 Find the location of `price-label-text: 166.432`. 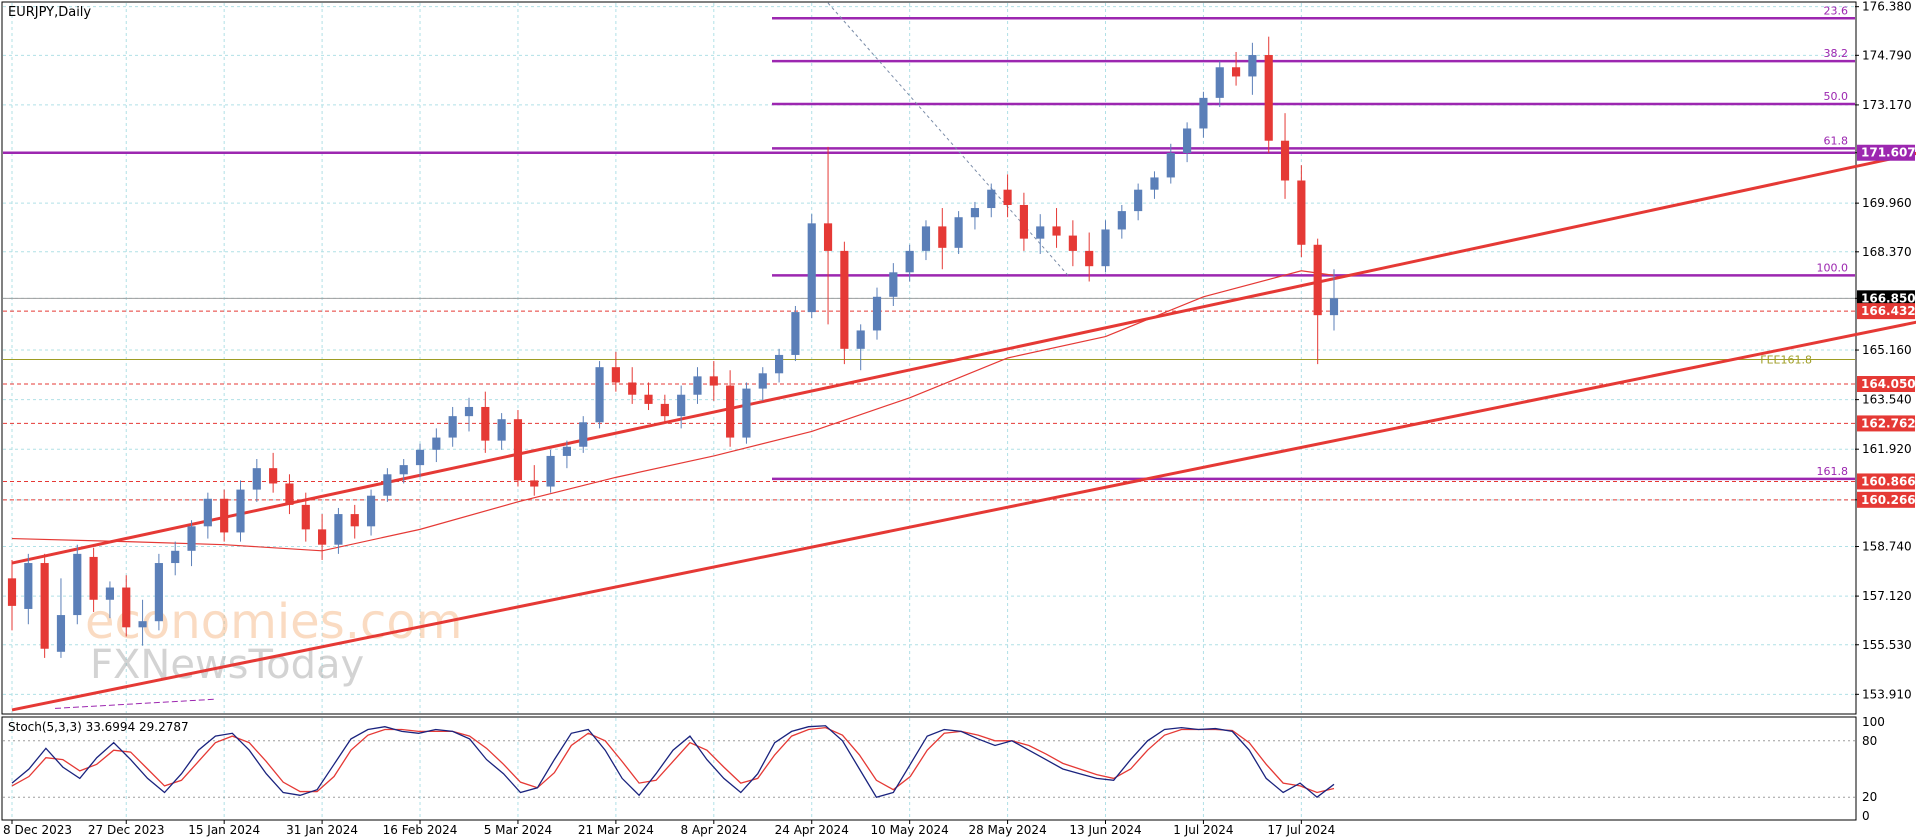

price-label-text: 166.432 is located at coordinates (1888, 311).